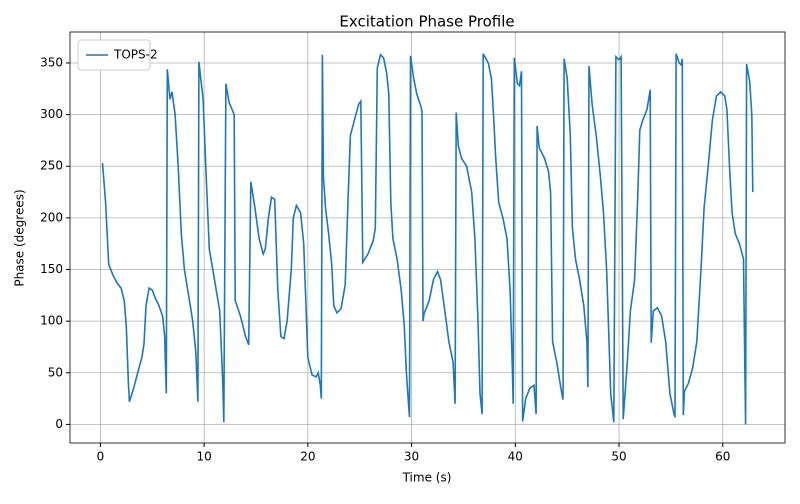 The width and height of the screenshot is (800, 504). Describe the element at coordinates (722, 457) in the screenshot. I see `x-tick-label: 60` at that location.